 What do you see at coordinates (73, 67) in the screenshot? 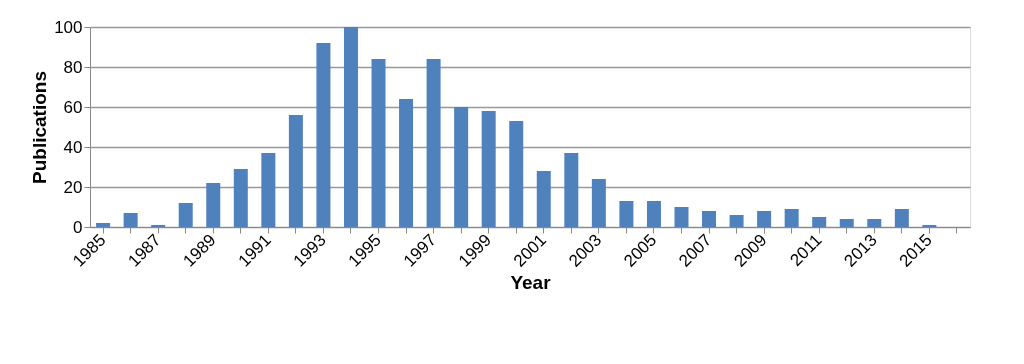
I see `y-tick-label: 80` at bounding box center [73, 67].